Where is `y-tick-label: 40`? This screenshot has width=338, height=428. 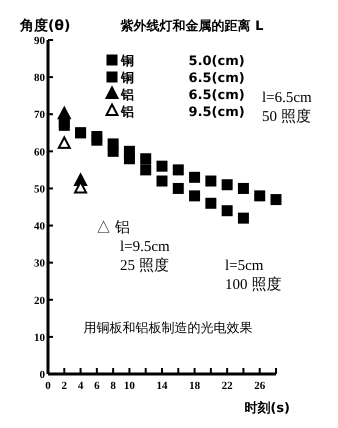 y-tick-label: 40 is located at coordinates (40, 226).